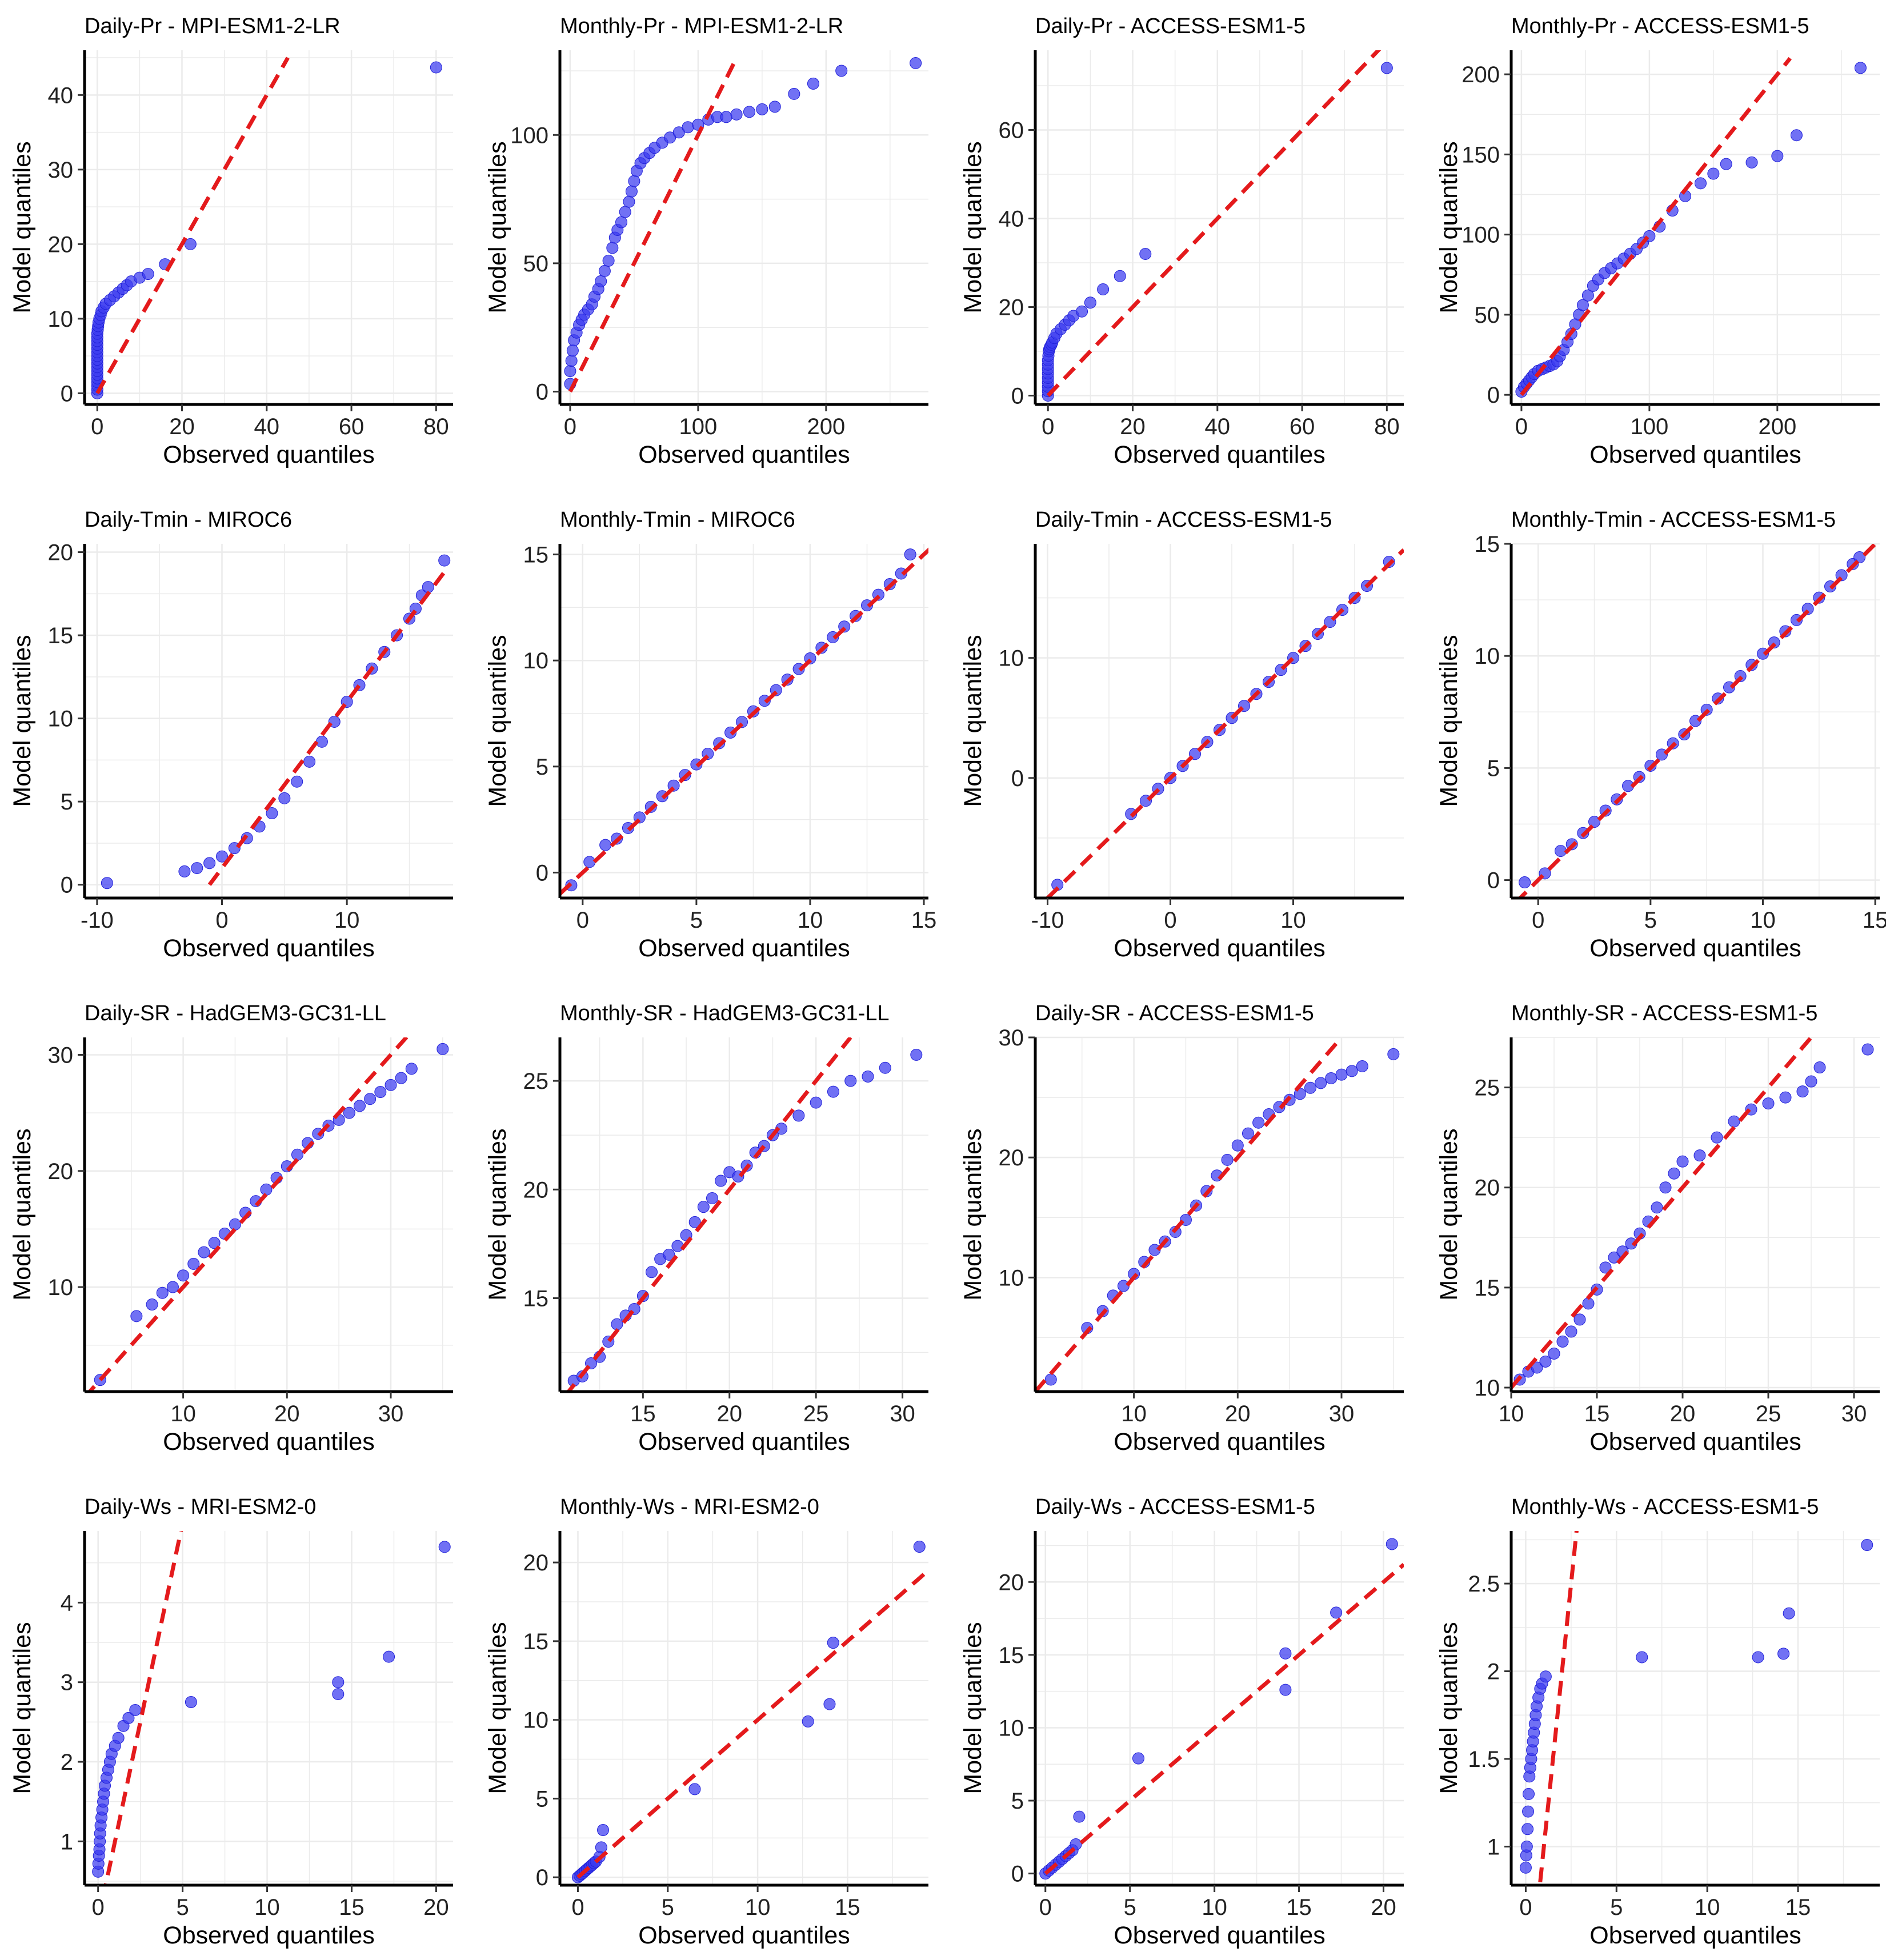 This screenshot has width=1886, height=1960. Describe the element at coordinates (1616, 1907) in the screenshot. I see `x-tick-label: 5` at that location.